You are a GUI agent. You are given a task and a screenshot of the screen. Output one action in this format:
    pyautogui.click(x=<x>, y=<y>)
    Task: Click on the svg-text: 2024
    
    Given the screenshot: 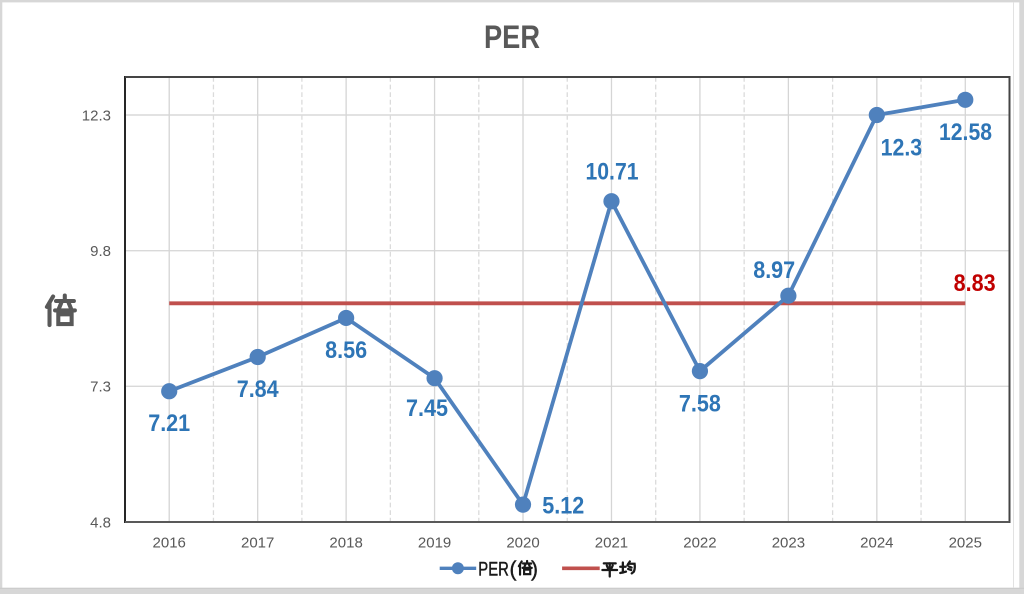 What is the action you would take?
    pyautogui.click(x=876, y=543)
    